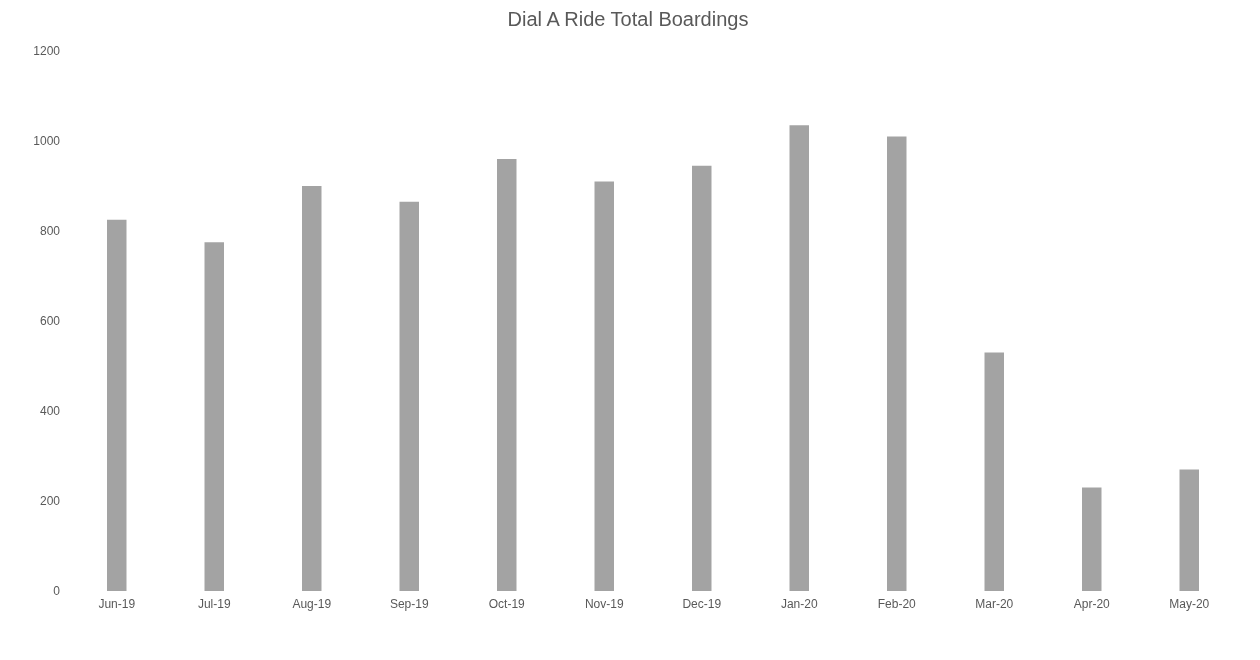  Describe the element at coordinates (507, 603) in the screenshot. I see `x-tick-label: Oct-19` at that location.